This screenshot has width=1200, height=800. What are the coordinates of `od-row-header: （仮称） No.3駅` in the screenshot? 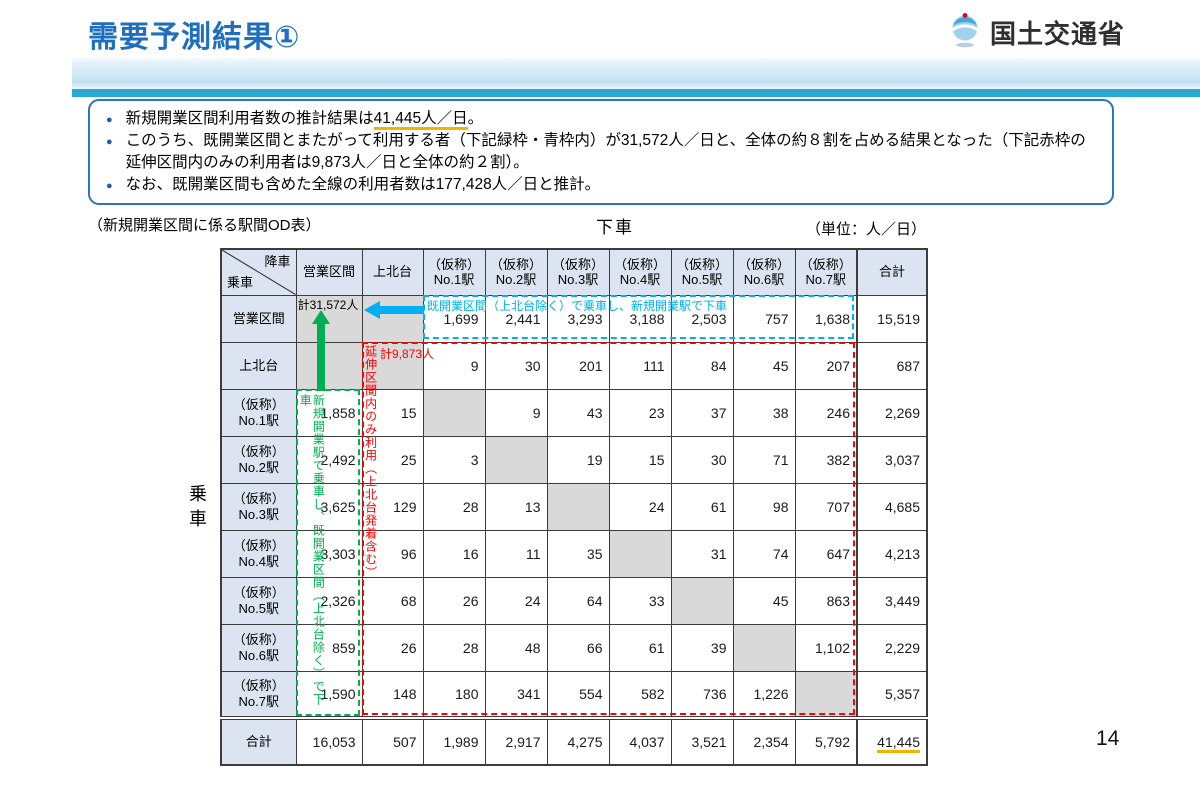 It's located at (258, 506).